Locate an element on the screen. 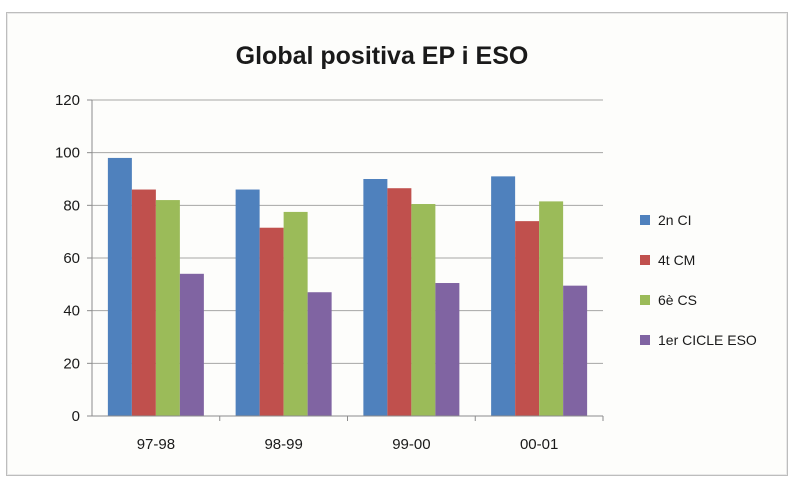  x-tick-label: 99-00 is located at coordinates (411, 444).